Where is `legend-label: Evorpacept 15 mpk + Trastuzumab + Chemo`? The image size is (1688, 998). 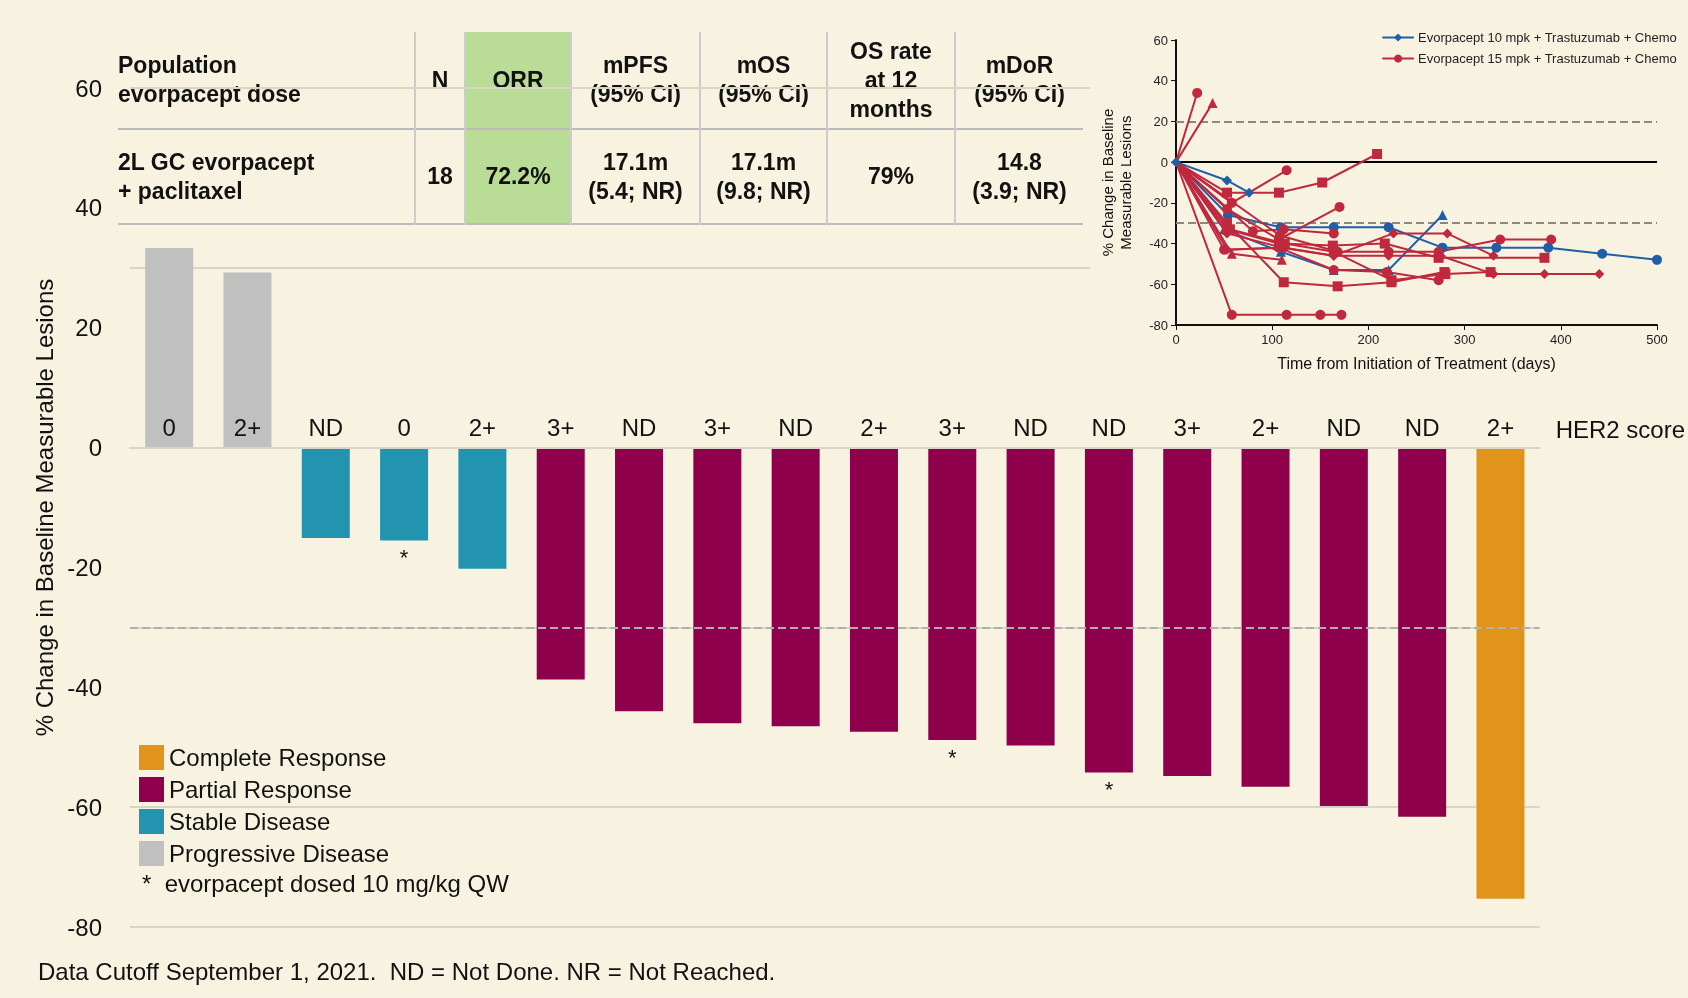
legend-label: Evorpacept 15 mpk + Trastuzumab + Chemo is located at coordinates (1547, 58).